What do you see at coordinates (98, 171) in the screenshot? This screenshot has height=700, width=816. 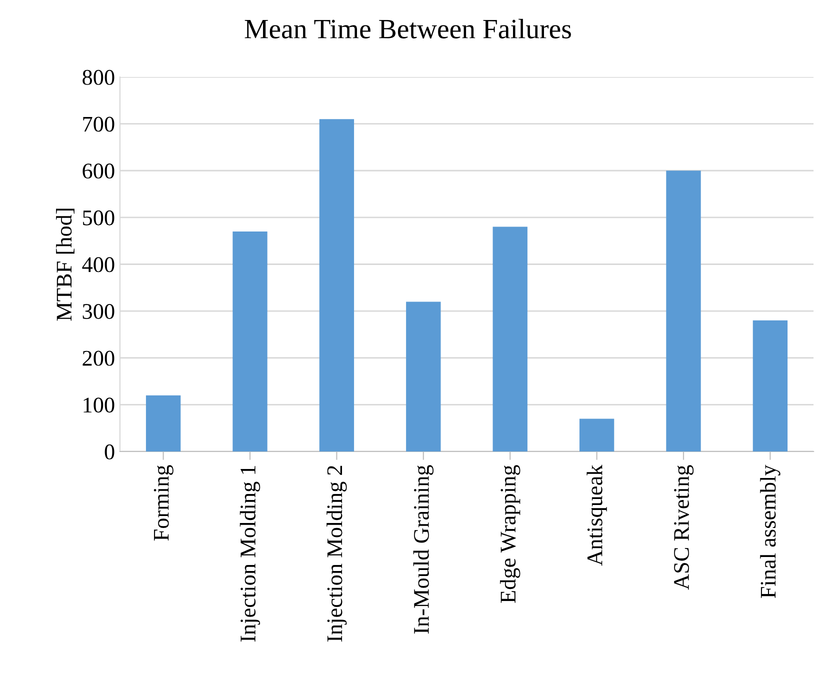 I see `y-tick-label: 600` at bounding box center [98, 171].